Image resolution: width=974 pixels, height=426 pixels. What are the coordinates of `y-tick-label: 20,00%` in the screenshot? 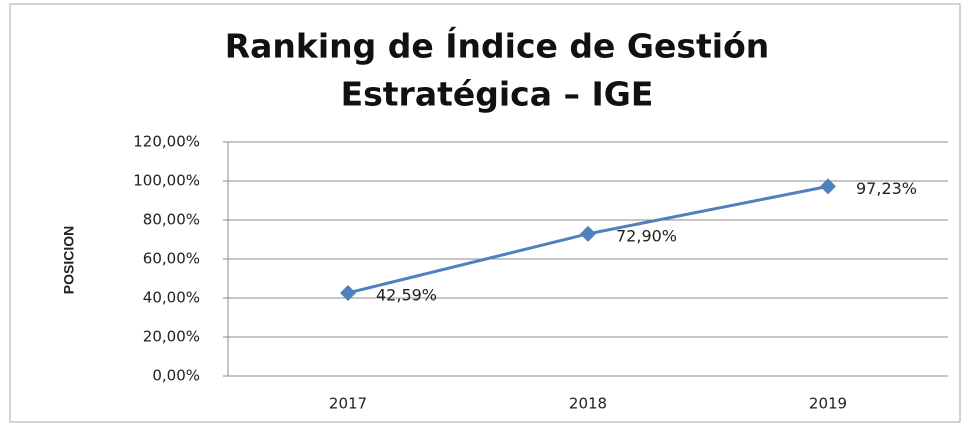 It's located at (171, 337).